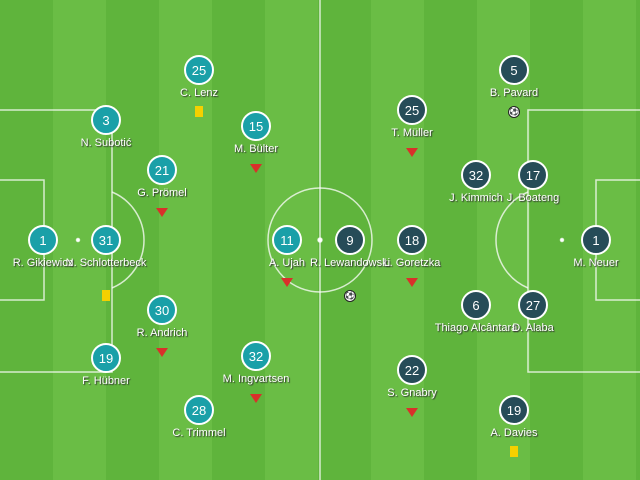  I want to click on shirt-number: 31, so click(106, 240).